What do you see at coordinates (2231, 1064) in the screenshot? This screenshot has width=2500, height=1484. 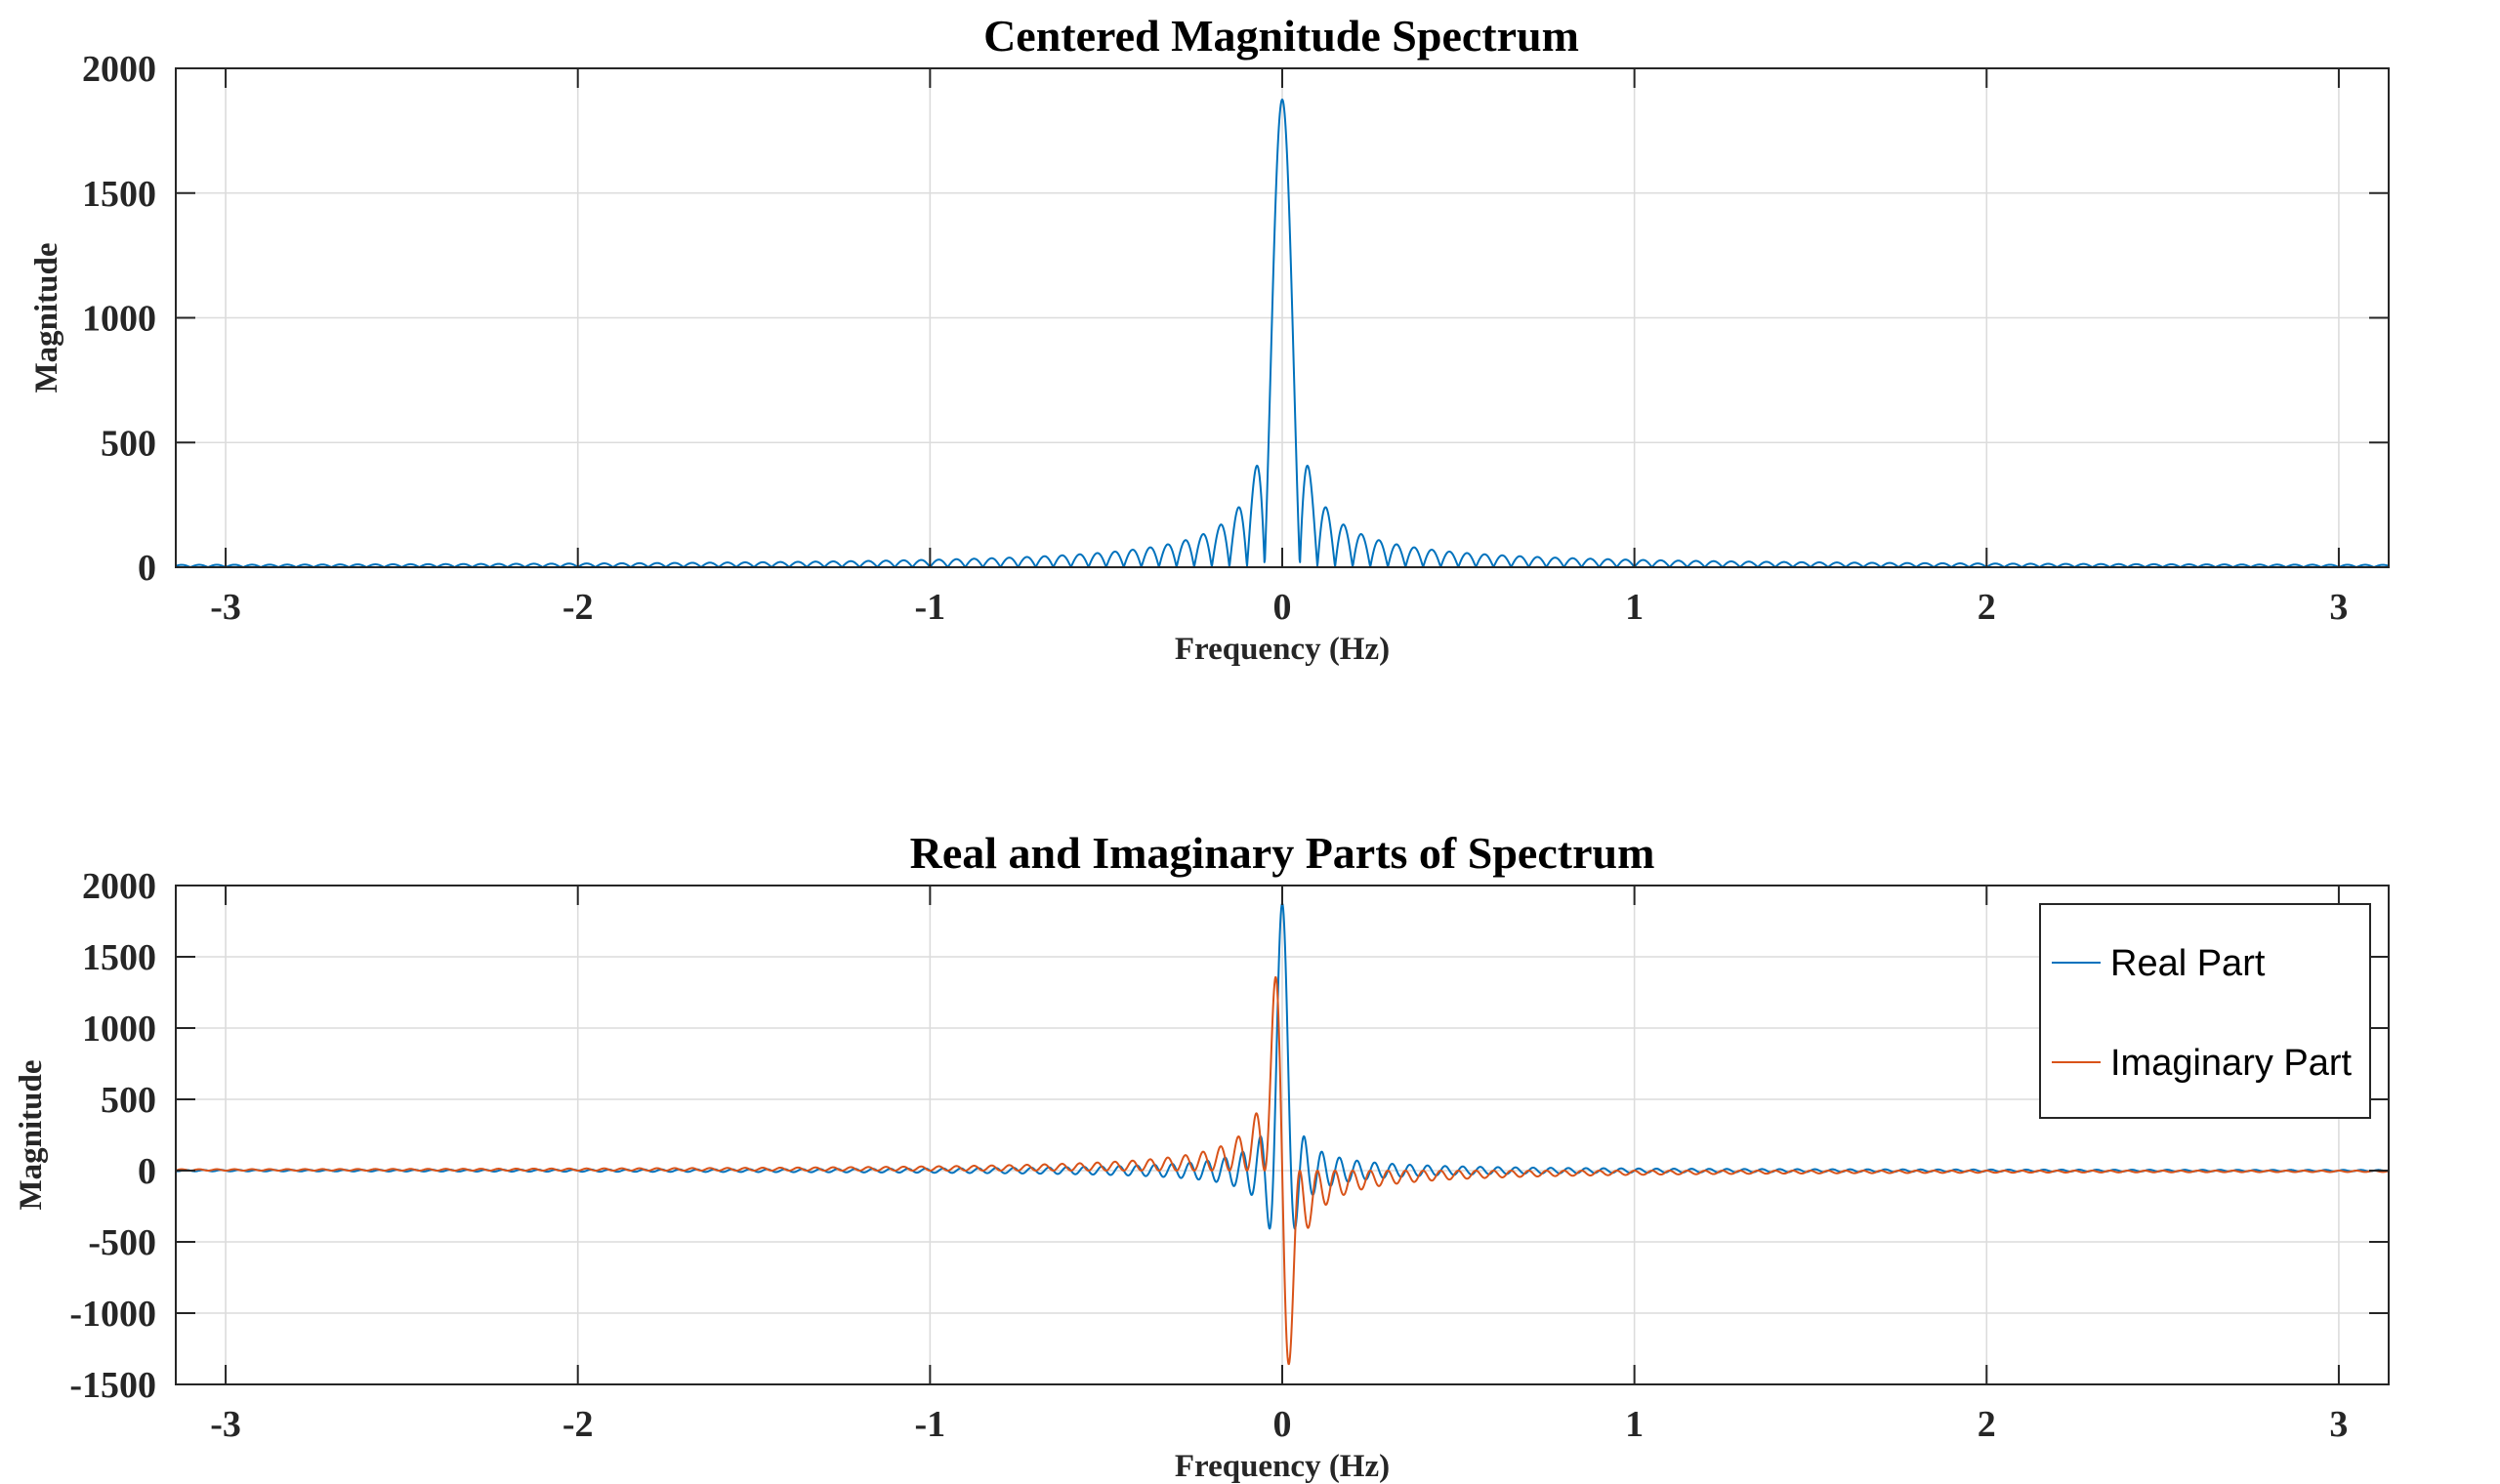 I see `legend-label-imaginary: Imaginary Part` at bounding box center [2231, 1064].